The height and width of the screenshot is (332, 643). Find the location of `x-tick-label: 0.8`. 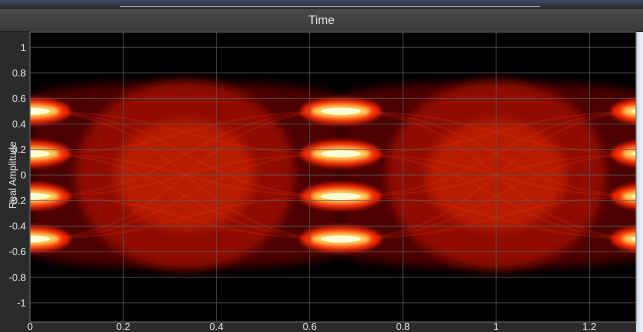

x-tick-label: 0.8 is located at coordinates (403, 327).